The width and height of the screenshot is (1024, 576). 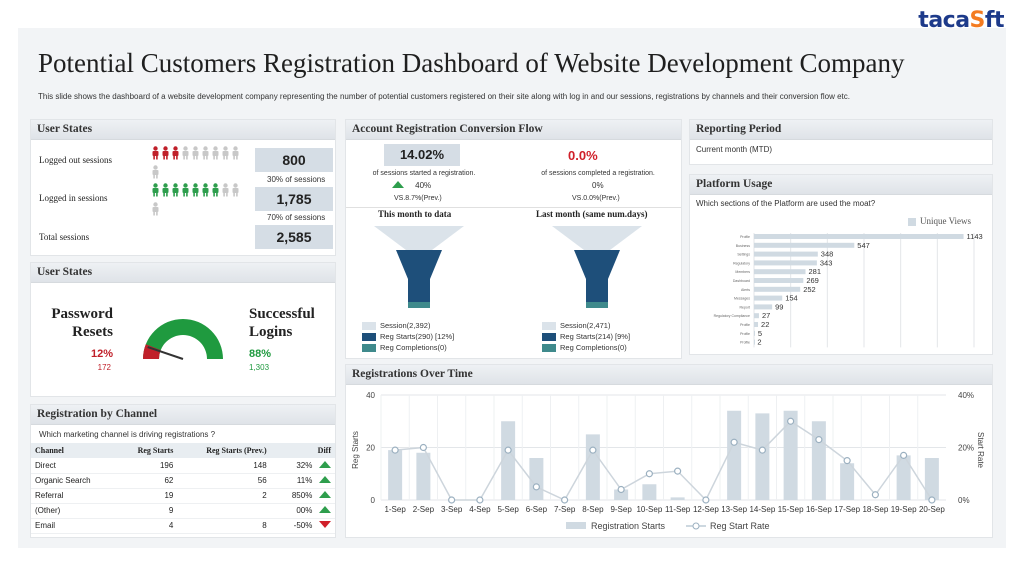 What do you see at coordinates (762, 509) in the screenshot?
I see `x-tick-label: 14-Sep` at bounding box center [762, 509].